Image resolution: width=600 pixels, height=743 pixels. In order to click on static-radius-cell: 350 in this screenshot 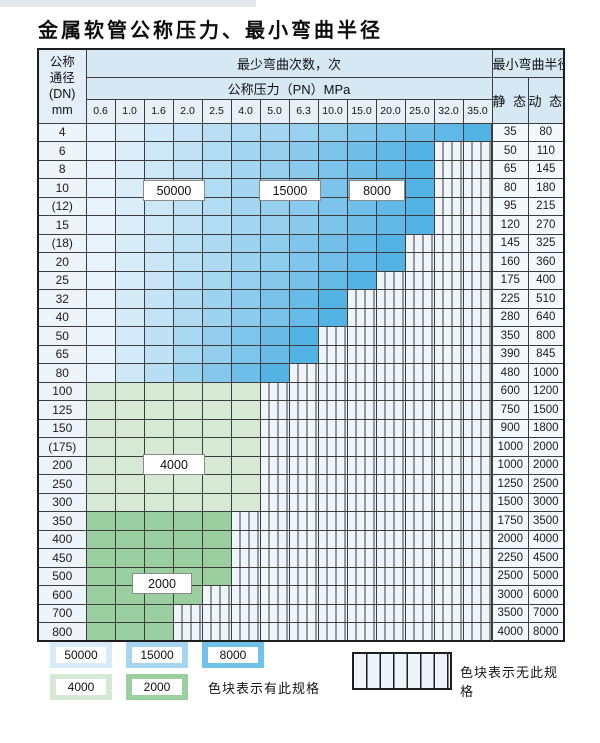, I will do `click(510, 336)`.